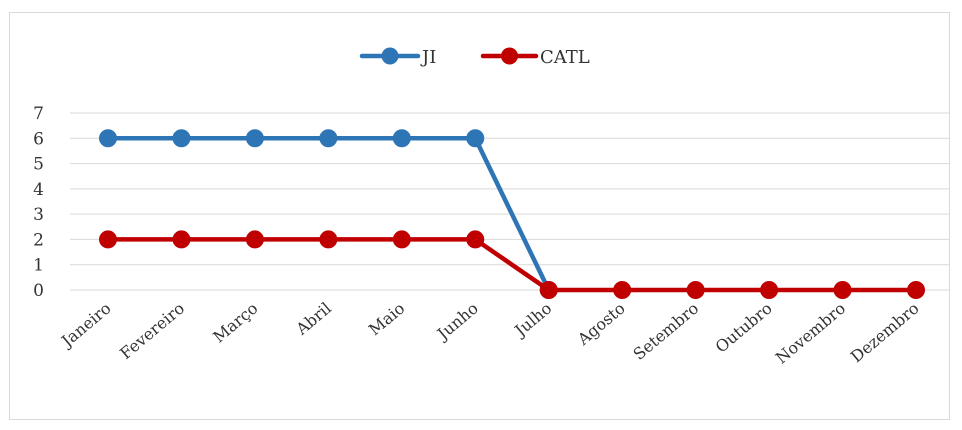  I want to click on x-tick-label: Novembro, so click(810, 333).